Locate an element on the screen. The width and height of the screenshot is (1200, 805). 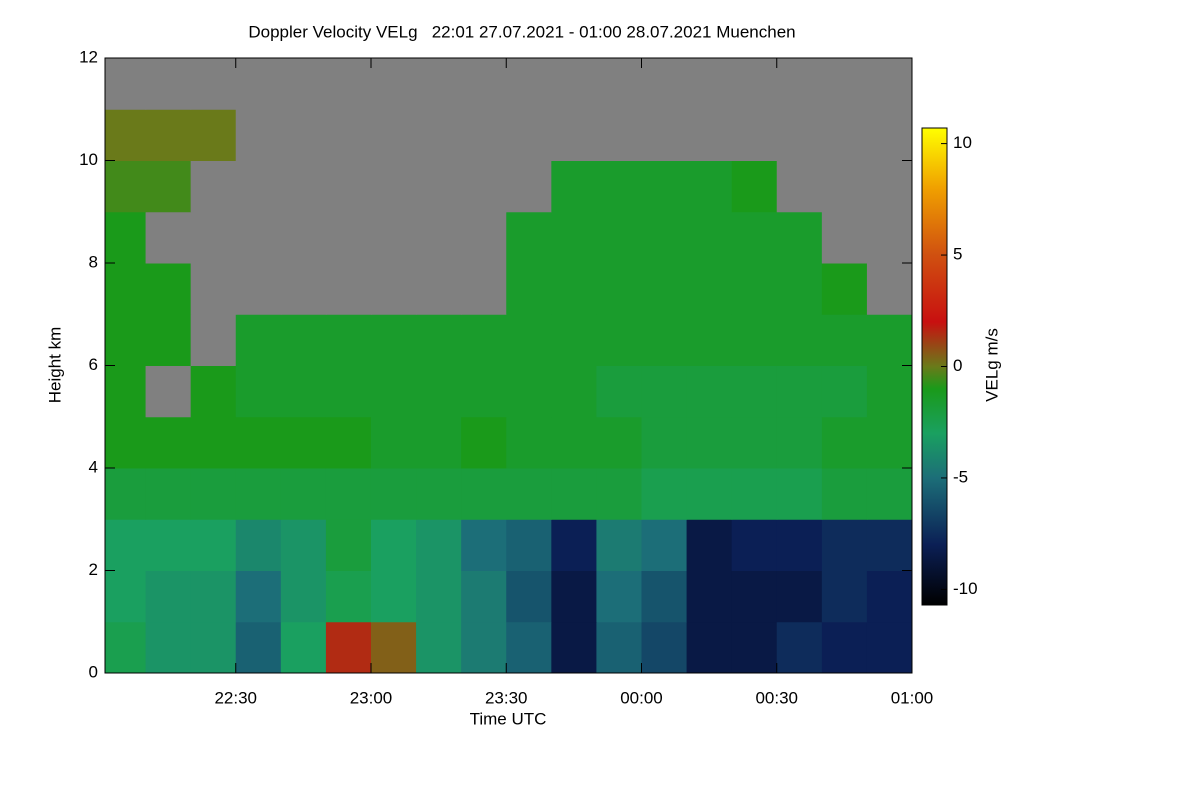
x-tick-label: 01:00 is located at coordinates (912, 697).